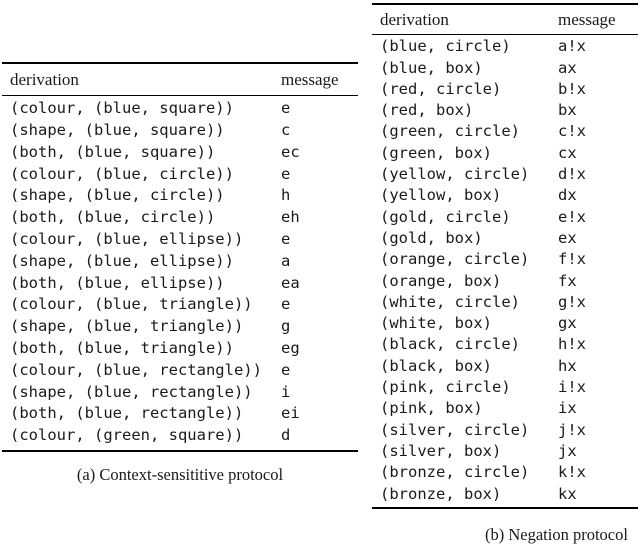 The height and width of the screenshot is (545, 640). Describe the element at coordinates (505, 238) in the screenshot. I see `table-row: (gold, box) ex` at that location.